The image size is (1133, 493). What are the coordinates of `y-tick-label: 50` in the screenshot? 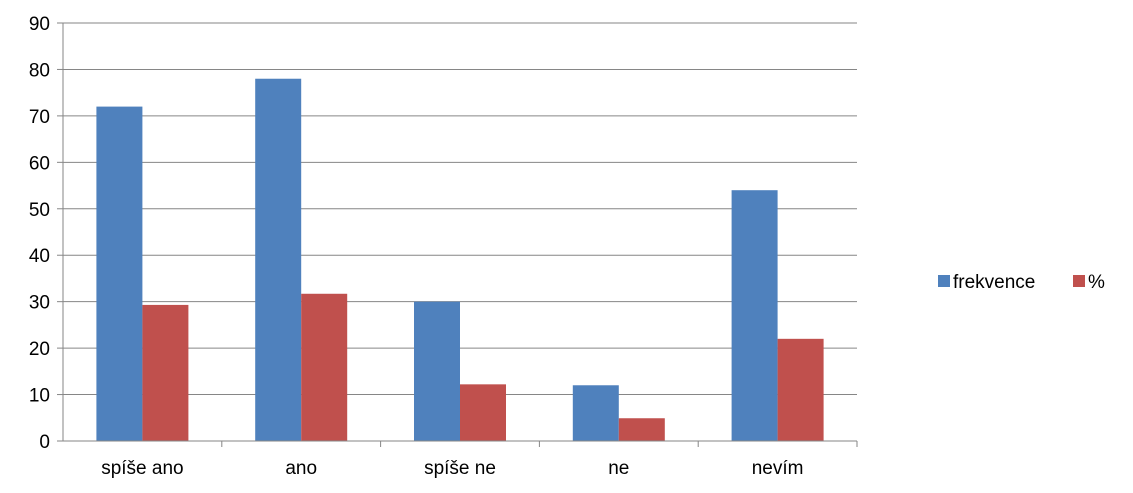 It's located at (39, 210).